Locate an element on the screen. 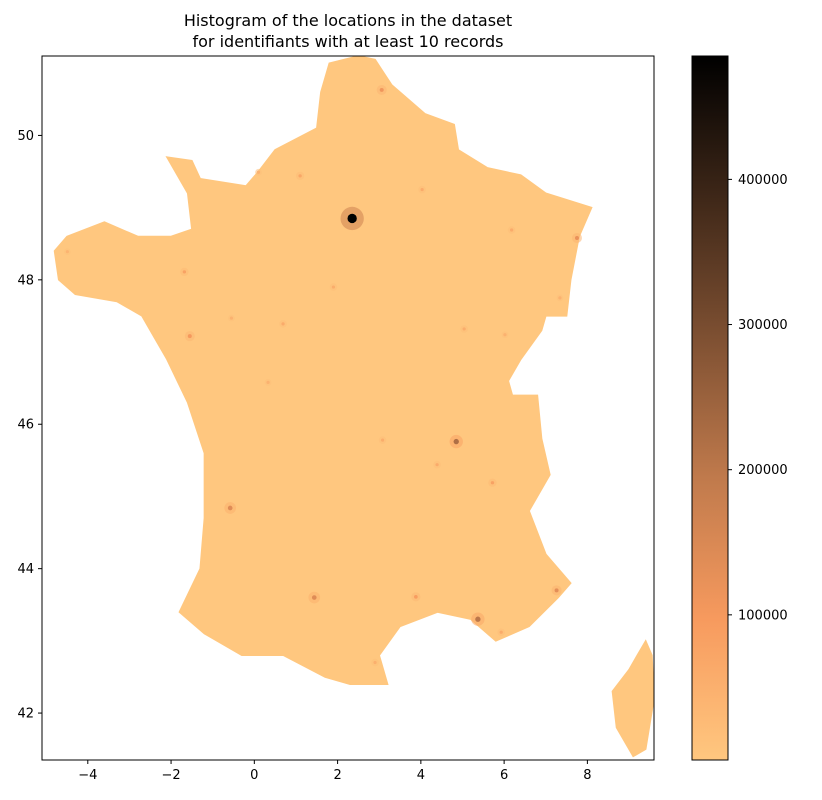  y-tick-label: 48 is located at coordinates (25, 280).